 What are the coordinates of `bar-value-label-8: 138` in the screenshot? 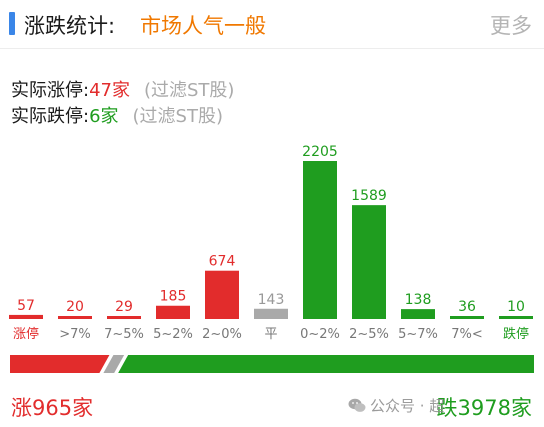 It's located at (418, 300).